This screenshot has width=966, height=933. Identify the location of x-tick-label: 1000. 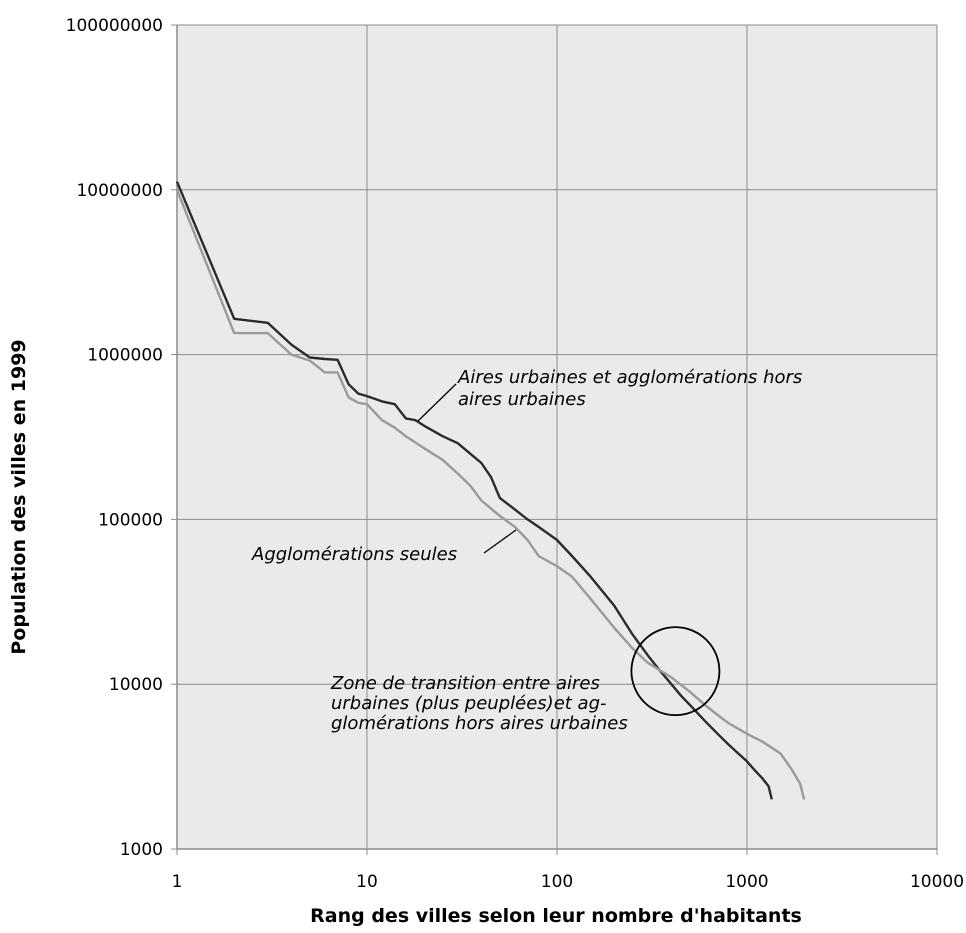
(746, 882).